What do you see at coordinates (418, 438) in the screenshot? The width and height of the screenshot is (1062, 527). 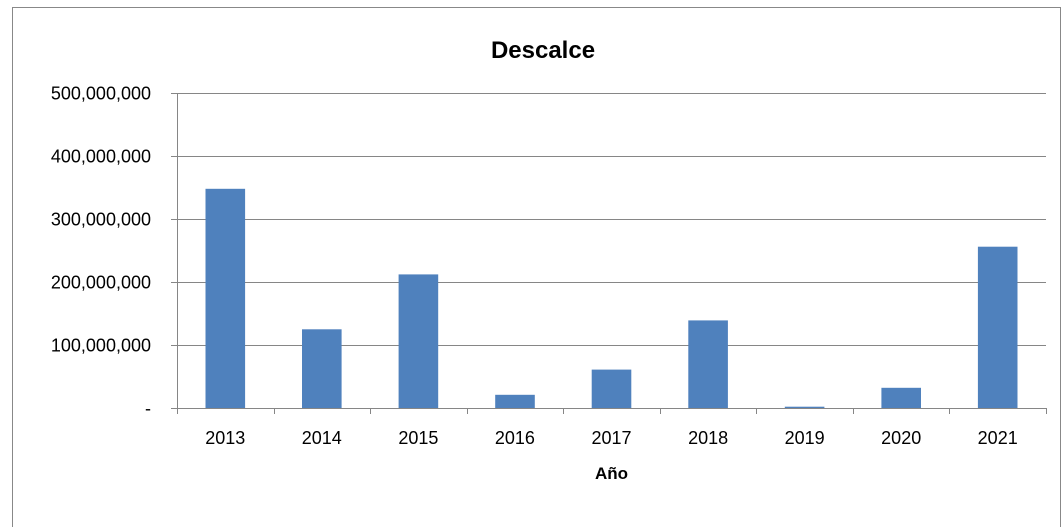 I see `x-tick-label: 2015` at bounding box center [418, 438].